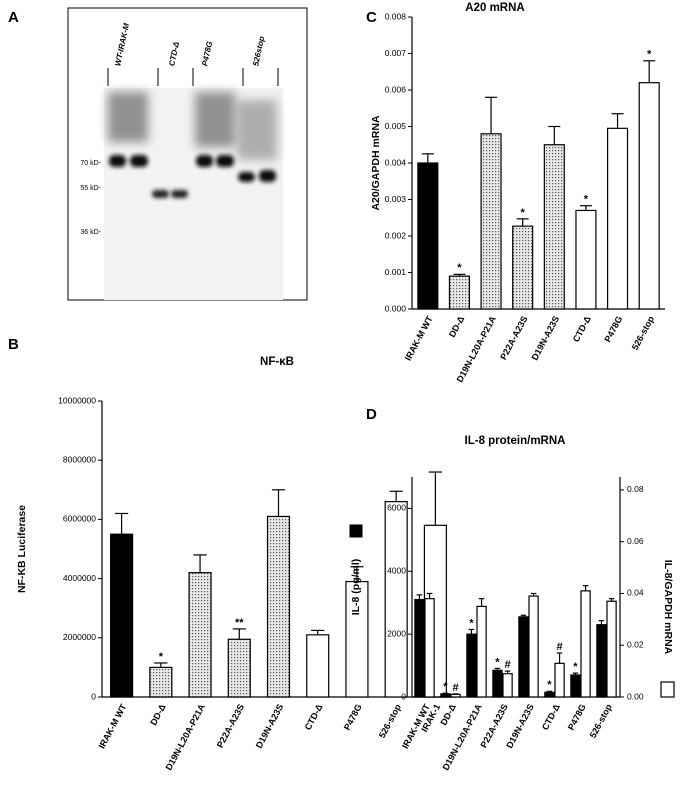 This screenshot has height=802, width=685. Describe the element at coordinates (635, 489) in the screenshot. I see `y2-tick-label: 0.08` at that location.